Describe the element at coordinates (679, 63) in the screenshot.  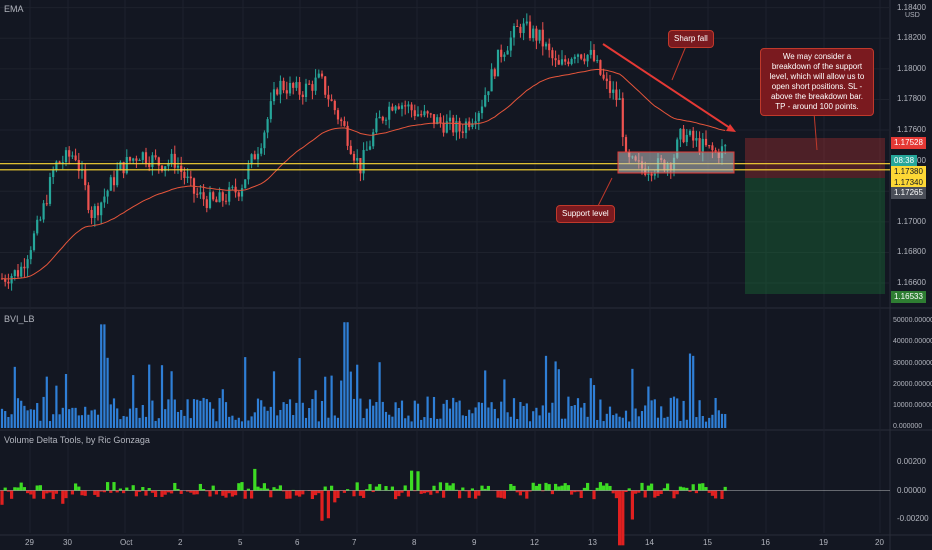
I see `callout-pointer-sharp` at that location.